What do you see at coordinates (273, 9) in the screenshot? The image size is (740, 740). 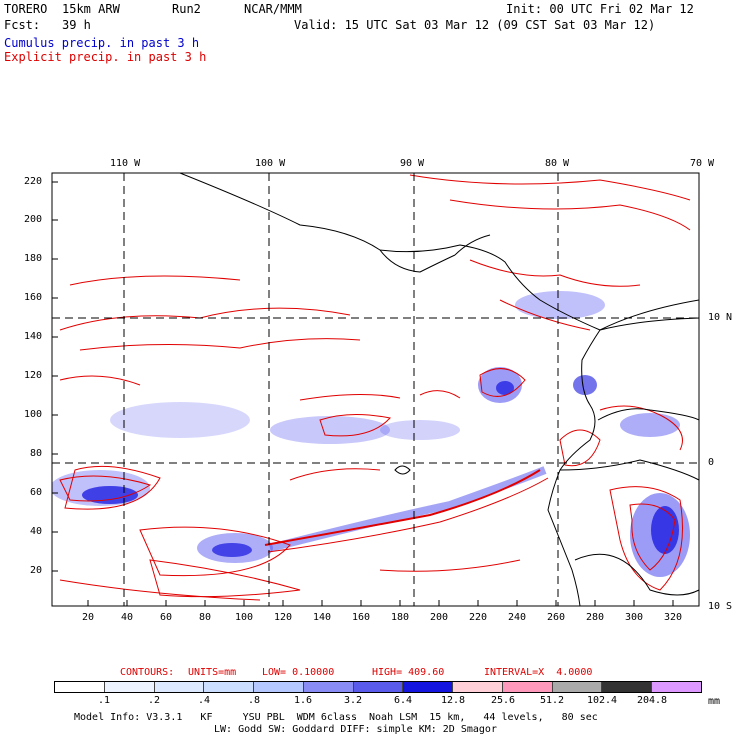 I see `org-label: NCAR/MMM` at bounding box center [273, 9].